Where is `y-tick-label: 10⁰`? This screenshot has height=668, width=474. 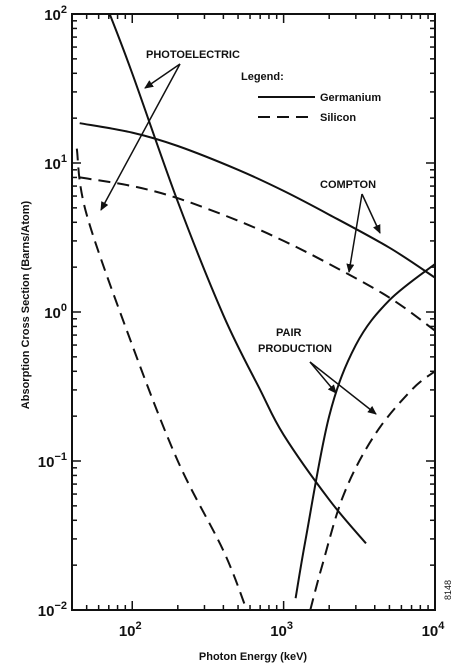 y-tick-label: 10⁰ is located at coordinates (55, 312).